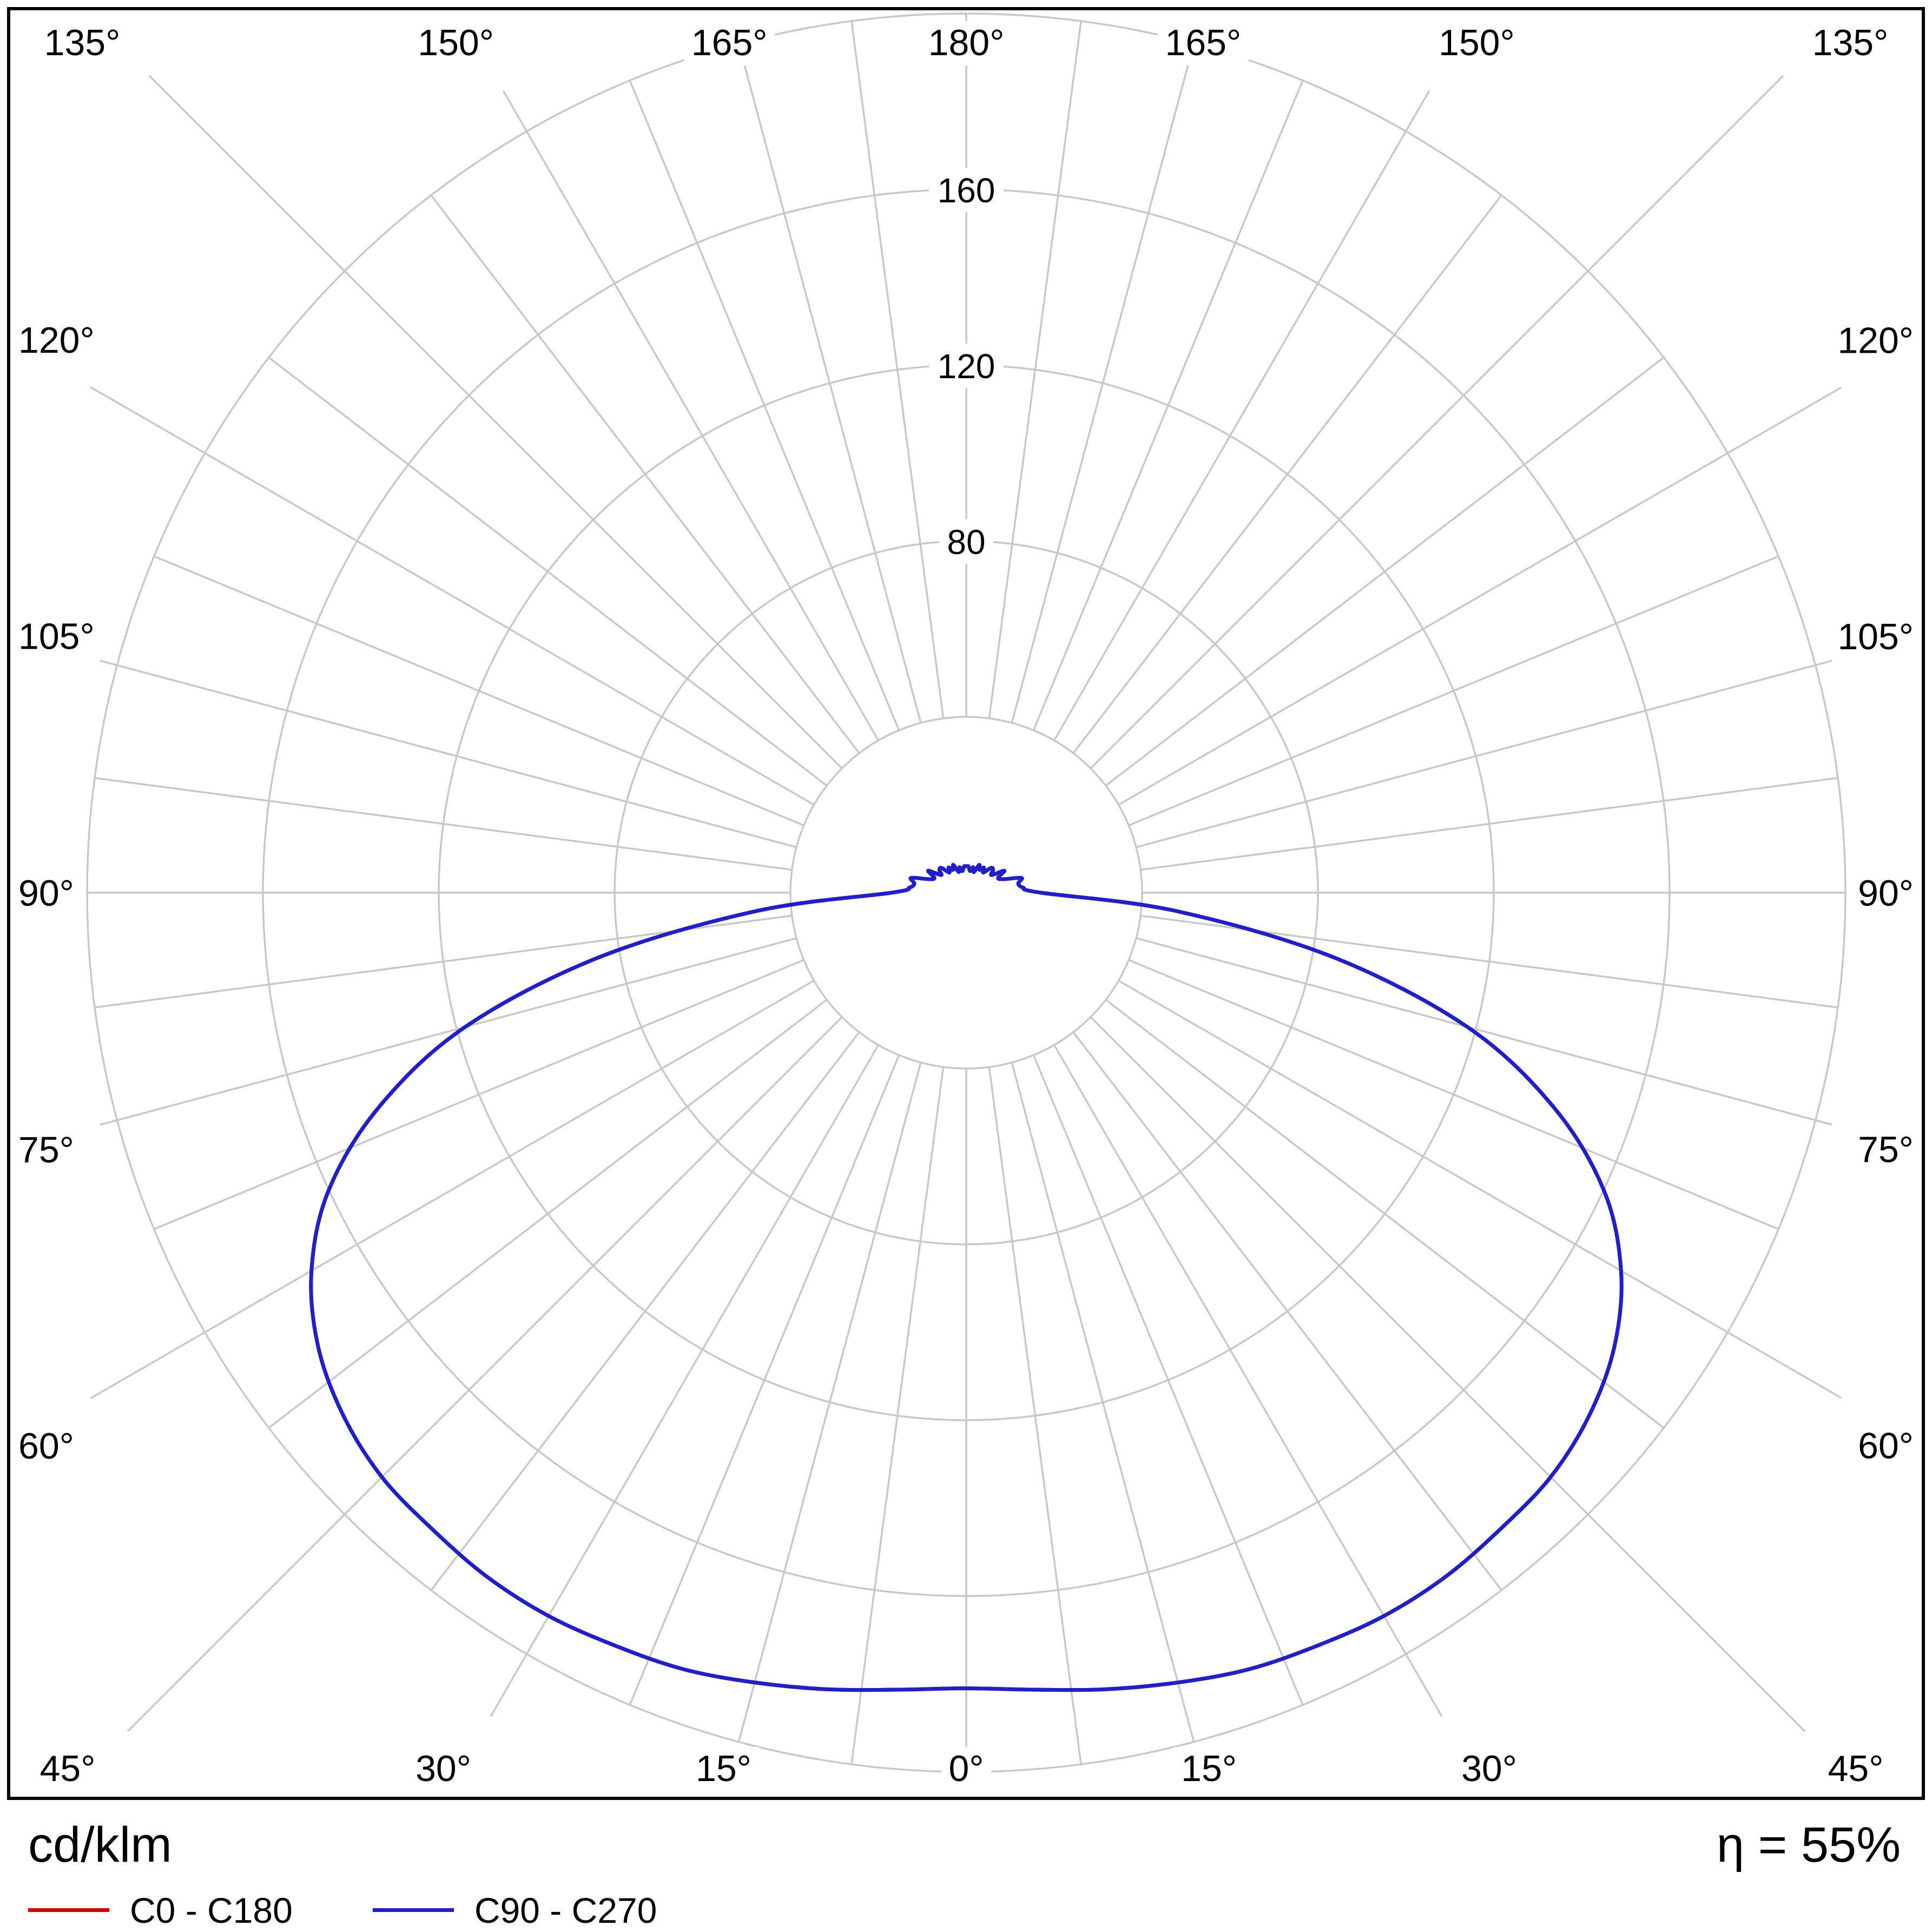 Image resolution: width=1932 pixels, height=1932 pixels. Describe the element at coordinates (68, 1911) in the screenshot. I see `c0-c180-line-swatch` at that location.